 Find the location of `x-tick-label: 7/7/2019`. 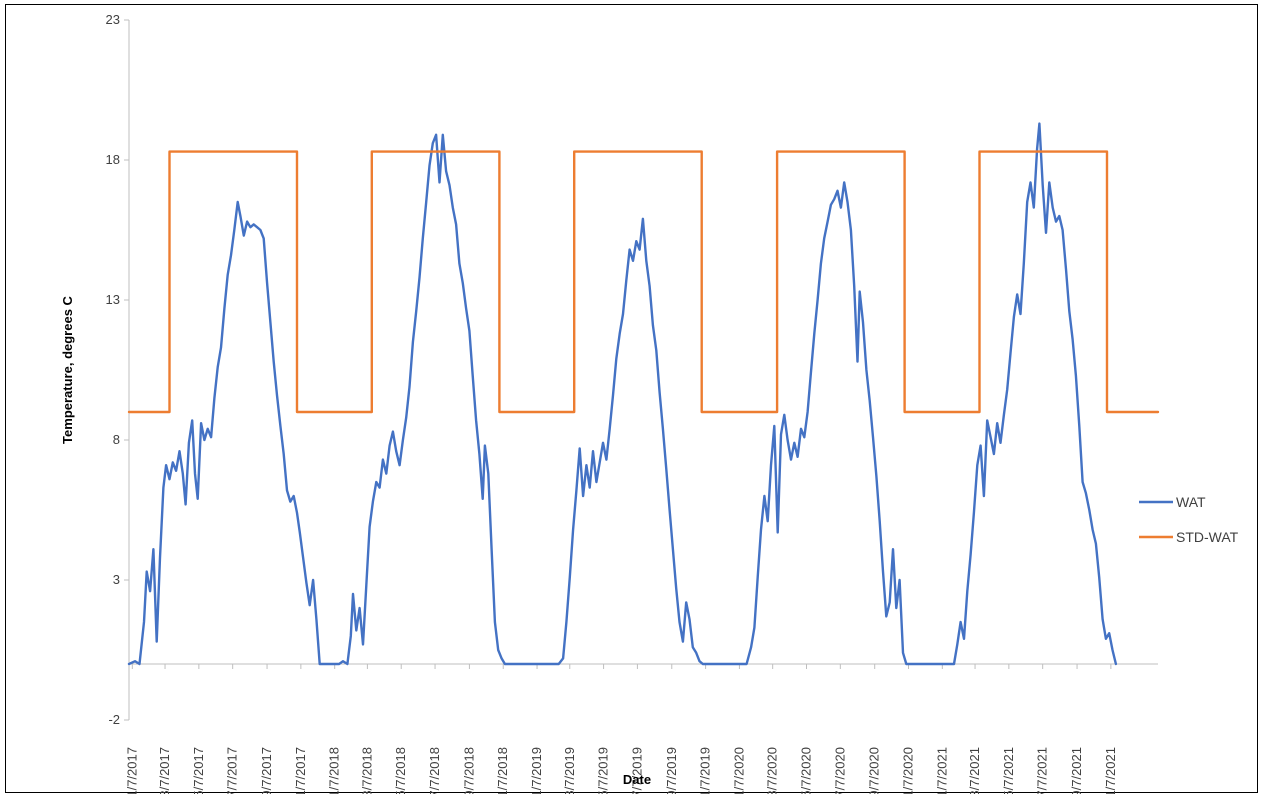

x-tick-label: 7/7/2019 is located at coordinates (636, 770).